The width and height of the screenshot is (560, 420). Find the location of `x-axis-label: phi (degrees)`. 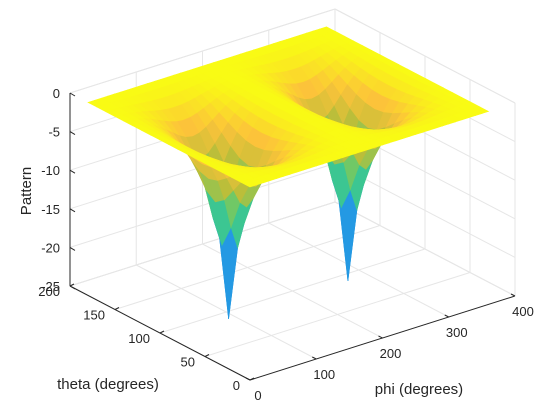

x-axis-label: phi (degrees) is located at coordinates (419, 389).